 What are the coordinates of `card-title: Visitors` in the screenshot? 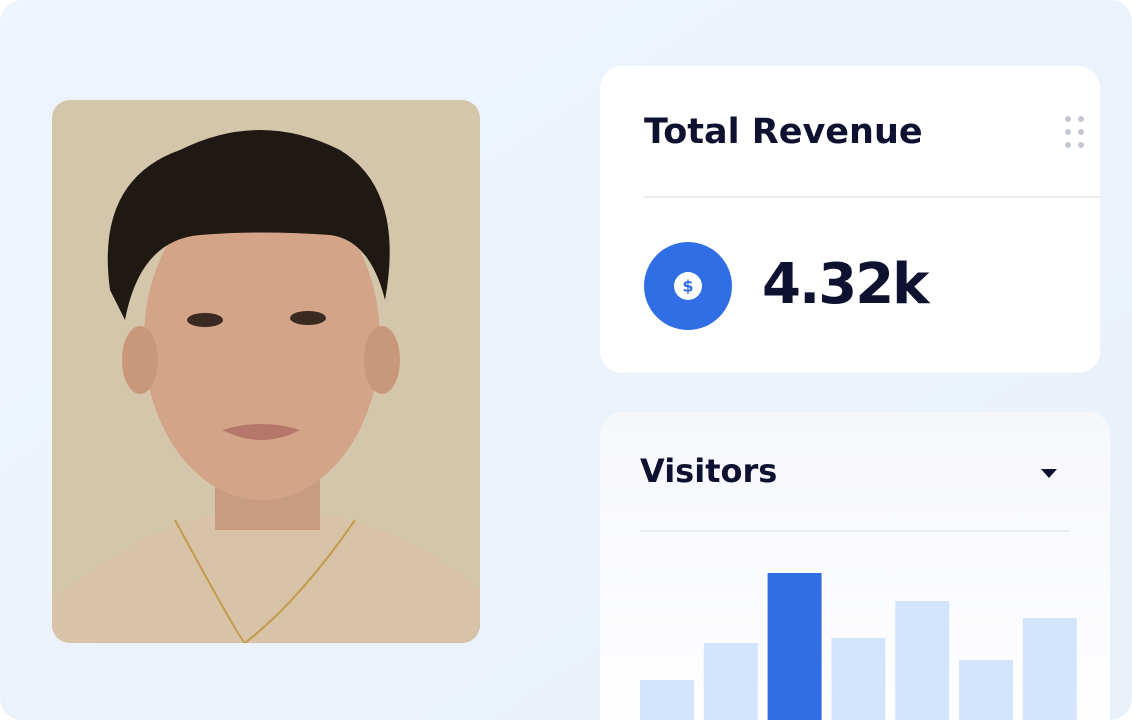 It's located at (708, 471).